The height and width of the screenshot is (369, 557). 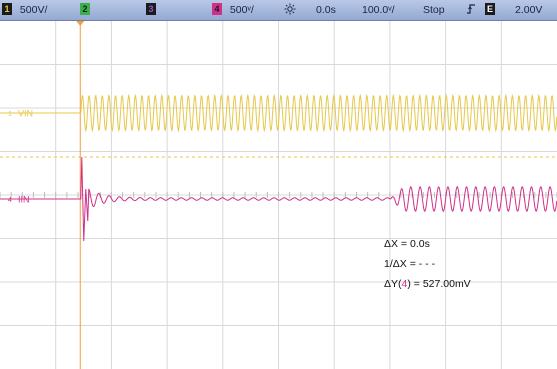 What do you see at coordinates (278, 10) in the screenshot?
I see `scope-status-bar: 1 500V/ 2 3 4 500ᵛ/ 0.0s 100.0ᵛ/ Stop E` at bounding box center [278, 10].